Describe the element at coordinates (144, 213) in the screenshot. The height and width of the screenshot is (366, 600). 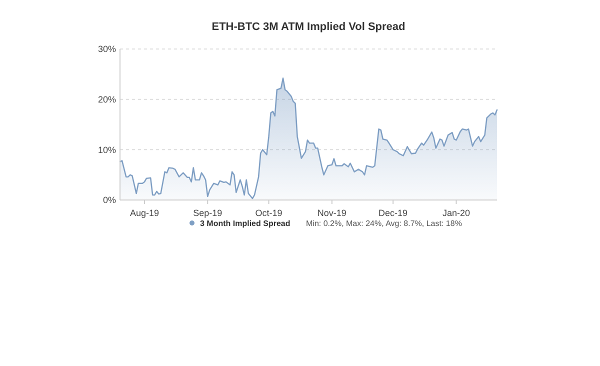
I see `x-tick-label: Aug-19` at that location.